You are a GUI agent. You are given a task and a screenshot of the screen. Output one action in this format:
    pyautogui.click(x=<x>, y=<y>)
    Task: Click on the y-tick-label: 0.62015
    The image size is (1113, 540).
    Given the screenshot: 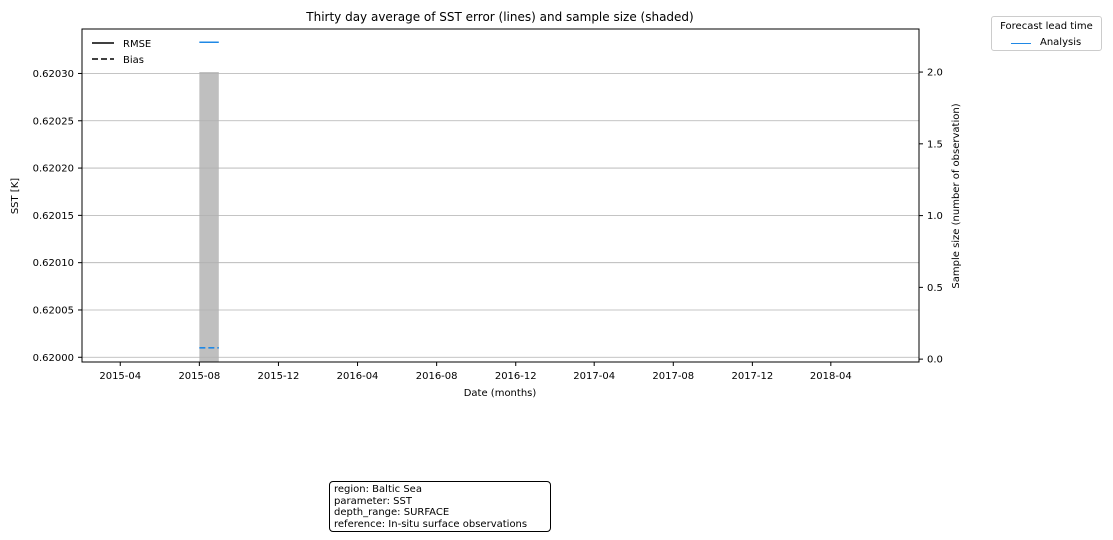 What is the action you would take?
    pyautogui.click(x=53, y=216)
    